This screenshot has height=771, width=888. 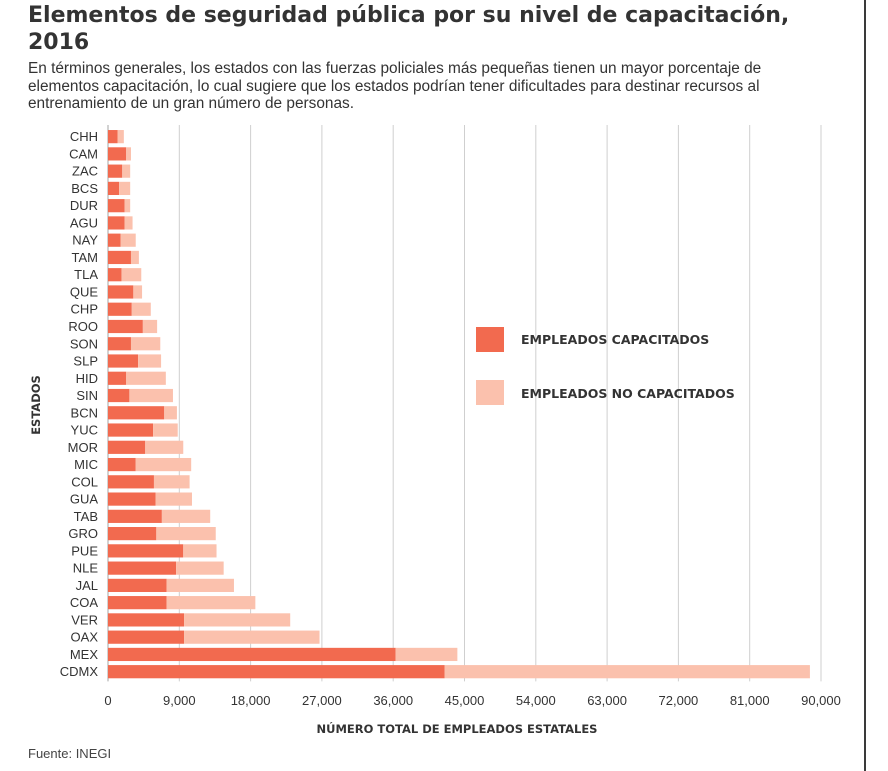 I want to click on bar-gro-no-capacitados, so click(x=186, y=534).